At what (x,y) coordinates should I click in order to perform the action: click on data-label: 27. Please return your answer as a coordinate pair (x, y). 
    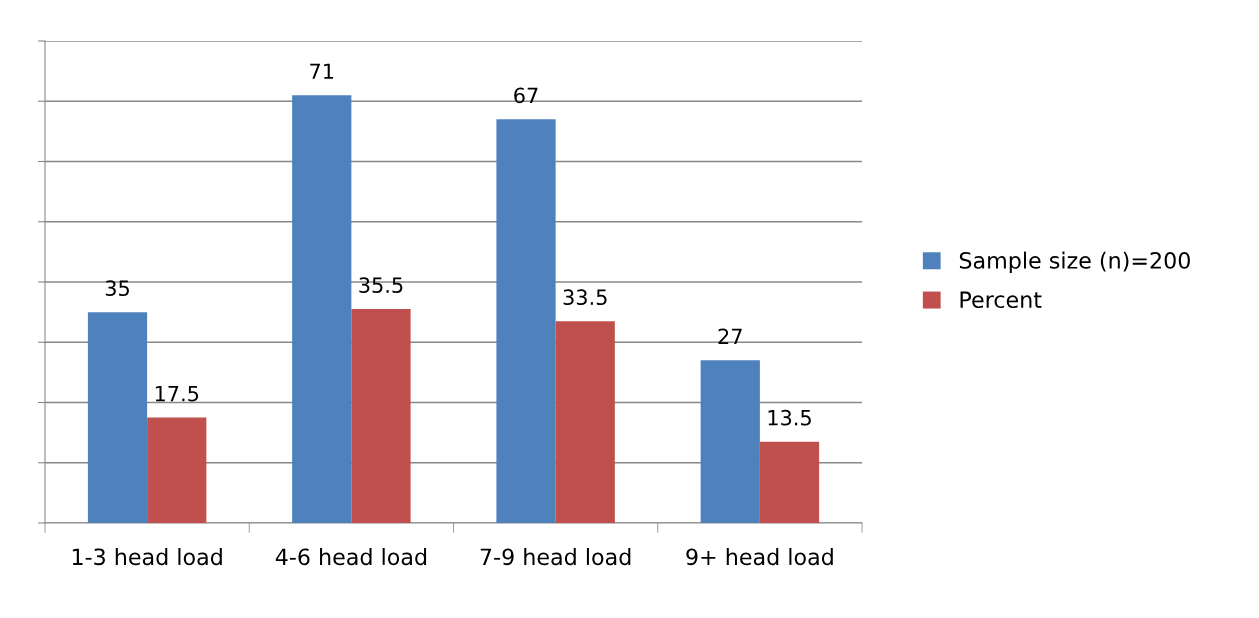
    Looking at the image, I should click on (730, 336).